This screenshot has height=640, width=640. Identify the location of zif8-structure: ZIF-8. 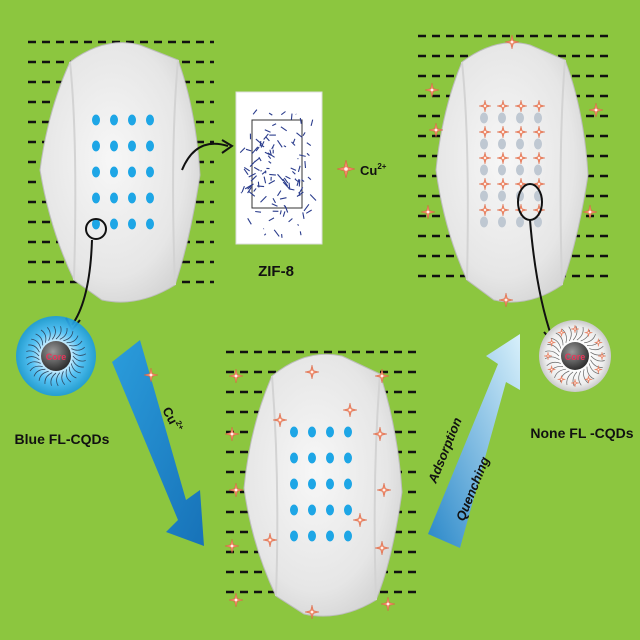
(252, 185).